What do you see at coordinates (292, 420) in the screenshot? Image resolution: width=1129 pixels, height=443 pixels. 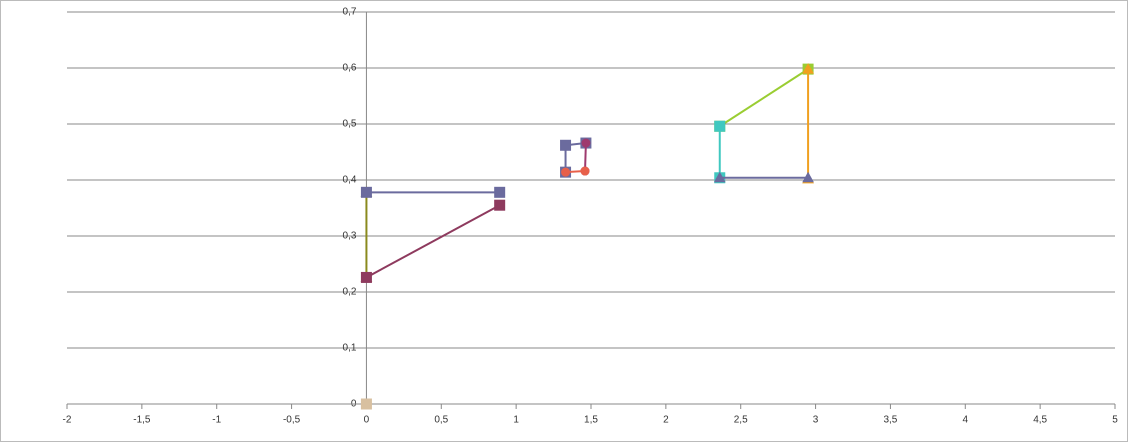 I see `x-tick-label: -0,5` at bounding box center [292, 420].